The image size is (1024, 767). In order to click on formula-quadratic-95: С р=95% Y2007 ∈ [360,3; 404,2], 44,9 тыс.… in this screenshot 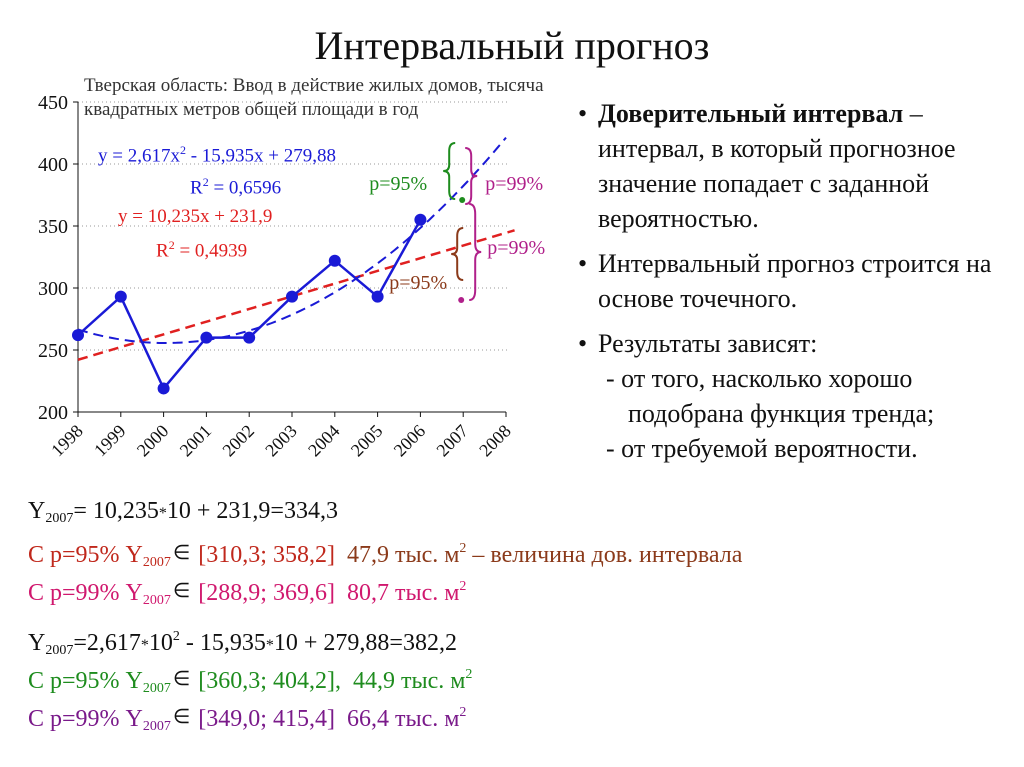, I will do `click(250, 681)`.